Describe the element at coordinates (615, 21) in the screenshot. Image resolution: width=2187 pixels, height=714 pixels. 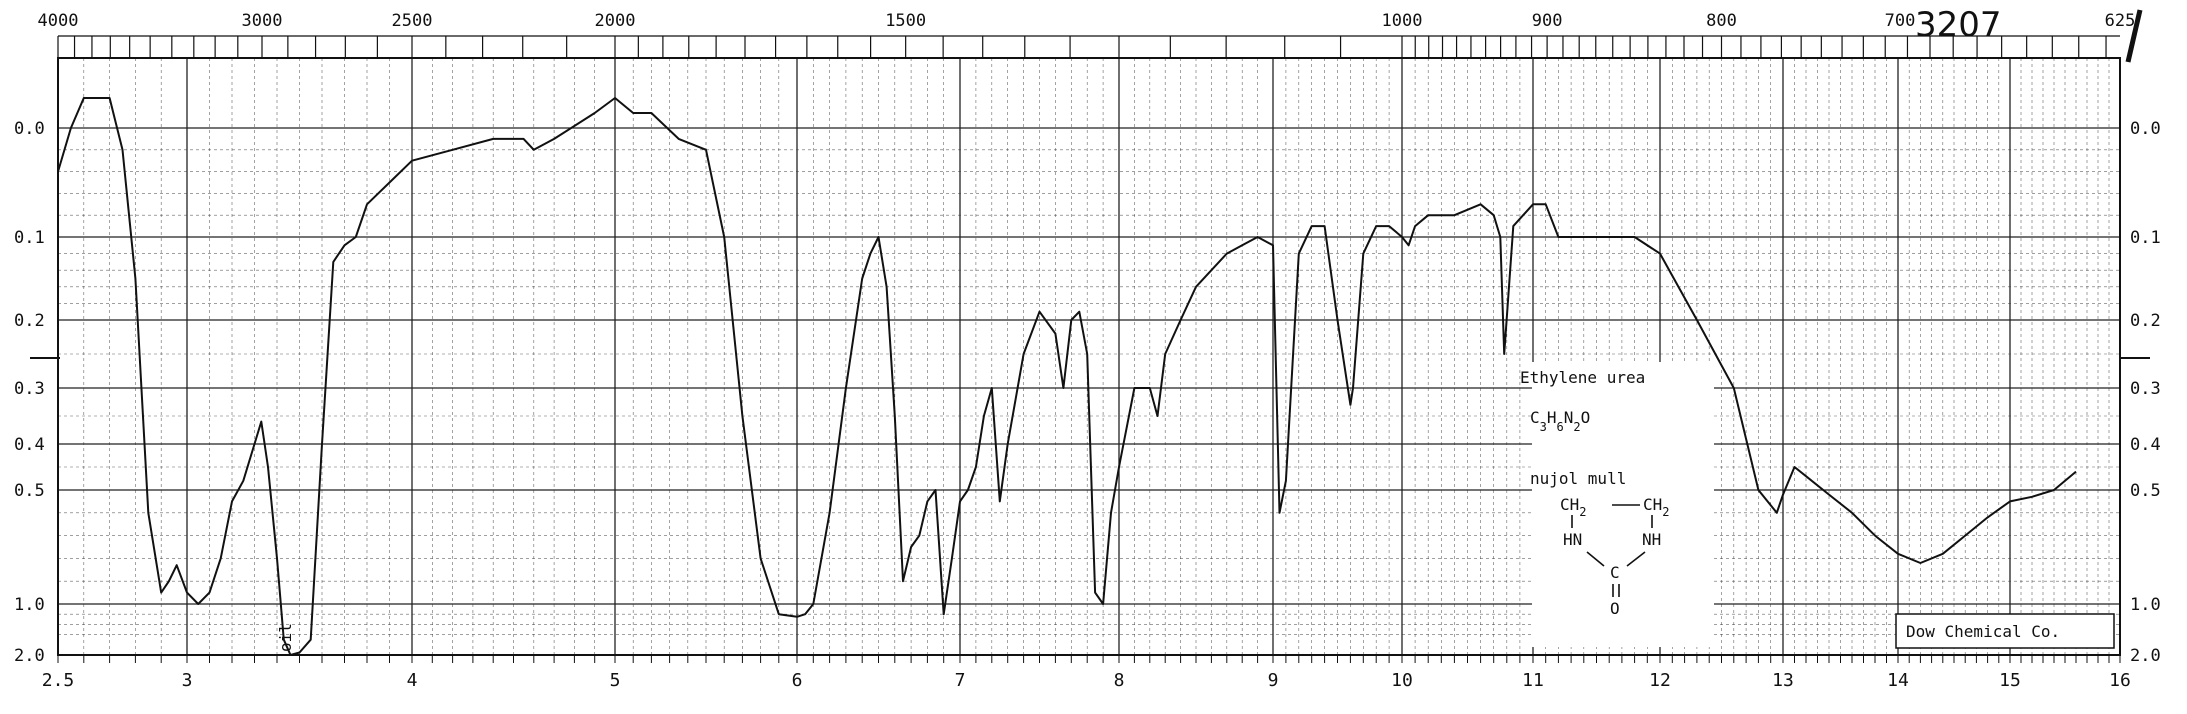
I see `wavenumber-label: 2000` at that location.